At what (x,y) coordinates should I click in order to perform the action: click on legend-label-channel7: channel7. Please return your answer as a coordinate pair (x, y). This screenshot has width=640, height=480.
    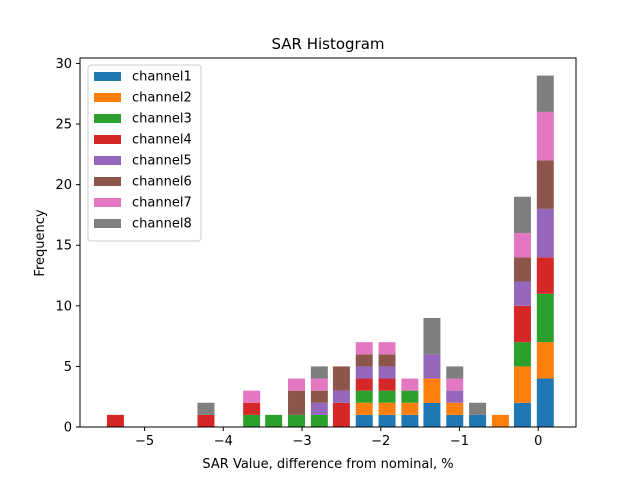
    Looking at the image, I should click on (162, 203).